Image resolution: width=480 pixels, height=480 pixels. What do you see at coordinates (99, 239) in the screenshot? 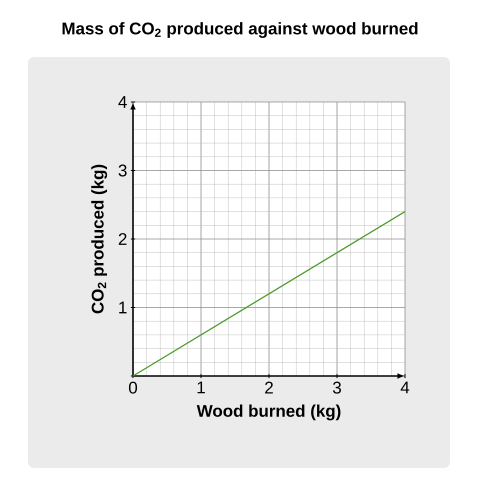
I see `y-axis-title: CO$_{2}$ produced (kg)` at bounding box center [99, 239].